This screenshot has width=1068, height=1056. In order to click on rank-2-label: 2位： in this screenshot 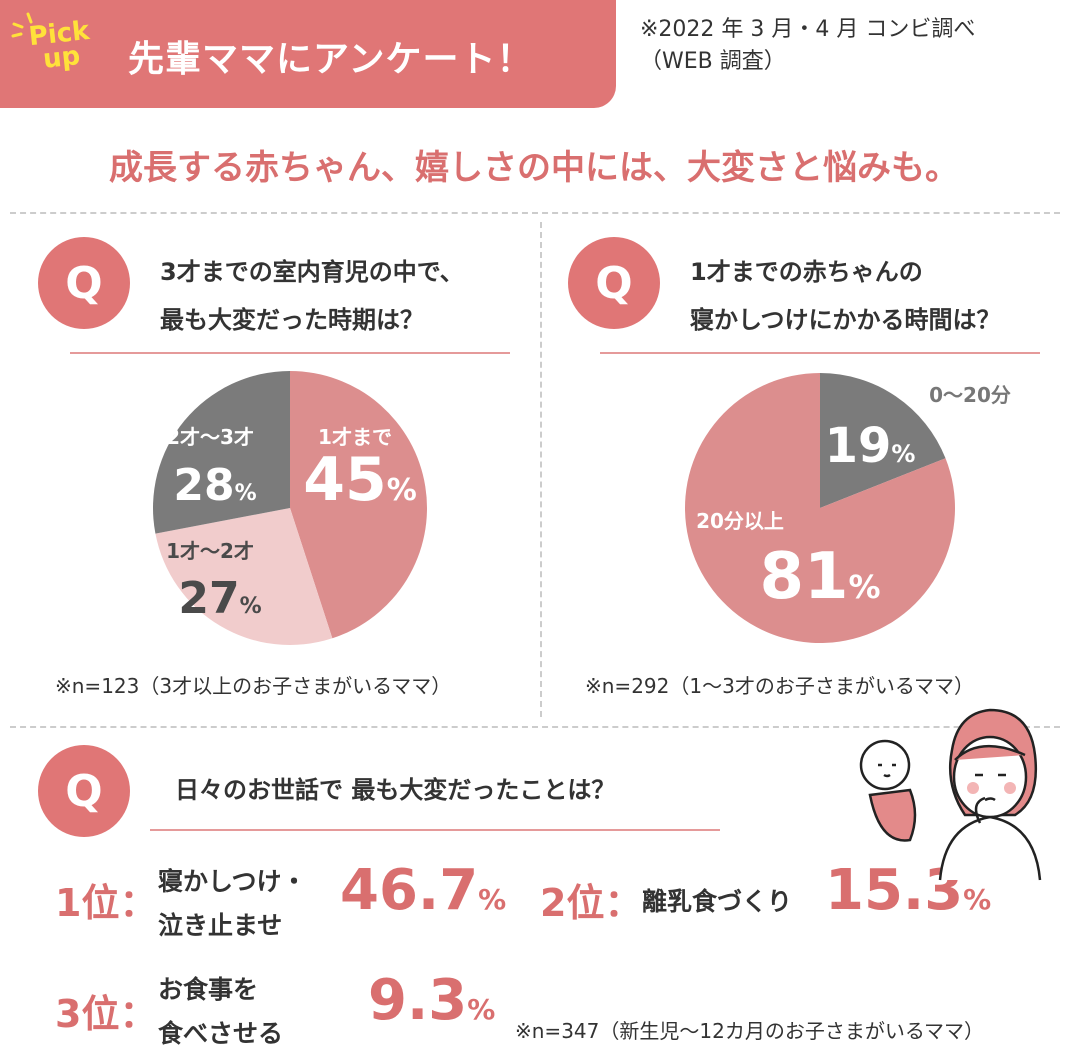, I will do `click(591, 903)`.